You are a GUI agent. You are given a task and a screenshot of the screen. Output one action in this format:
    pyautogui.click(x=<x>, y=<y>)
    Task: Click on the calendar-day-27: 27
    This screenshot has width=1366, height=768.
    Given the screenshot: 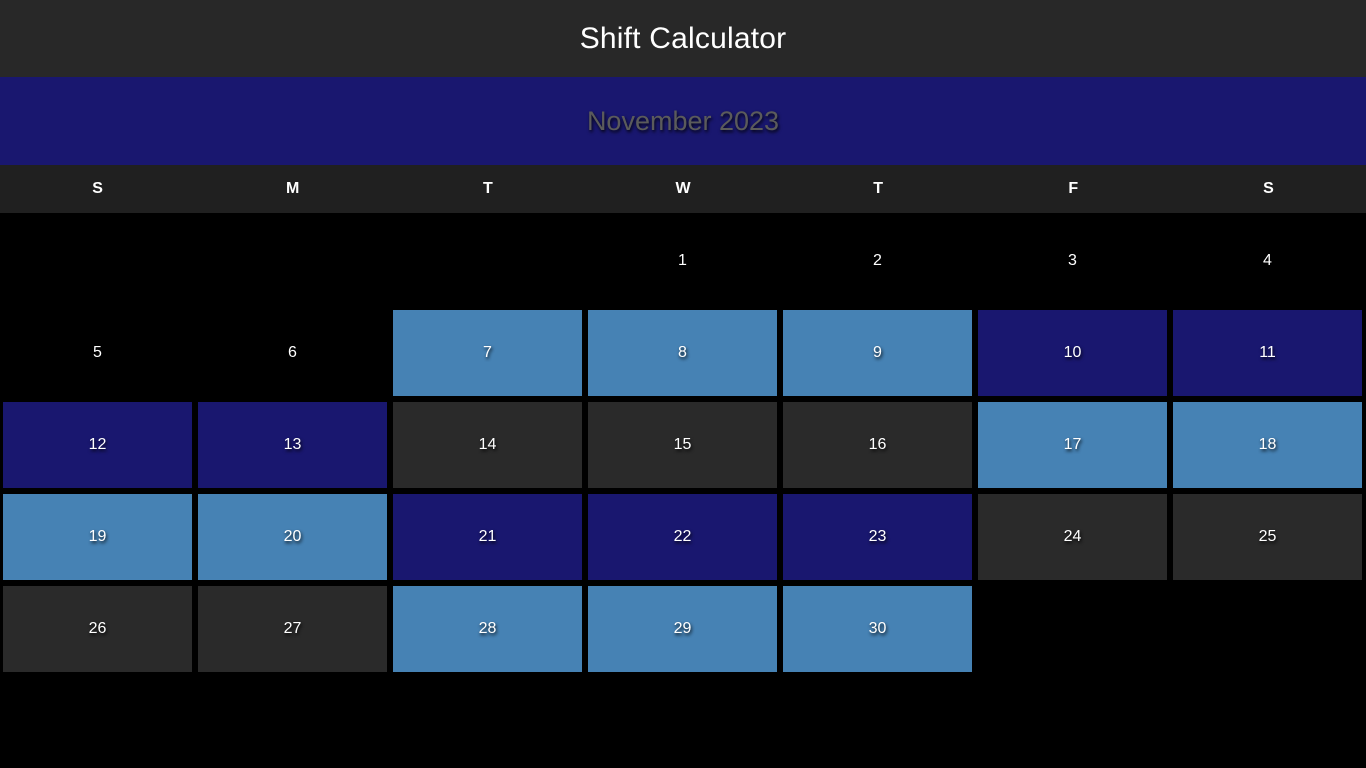 What is the action you would take?
    pyautogui.click(x=292, y=629)
    